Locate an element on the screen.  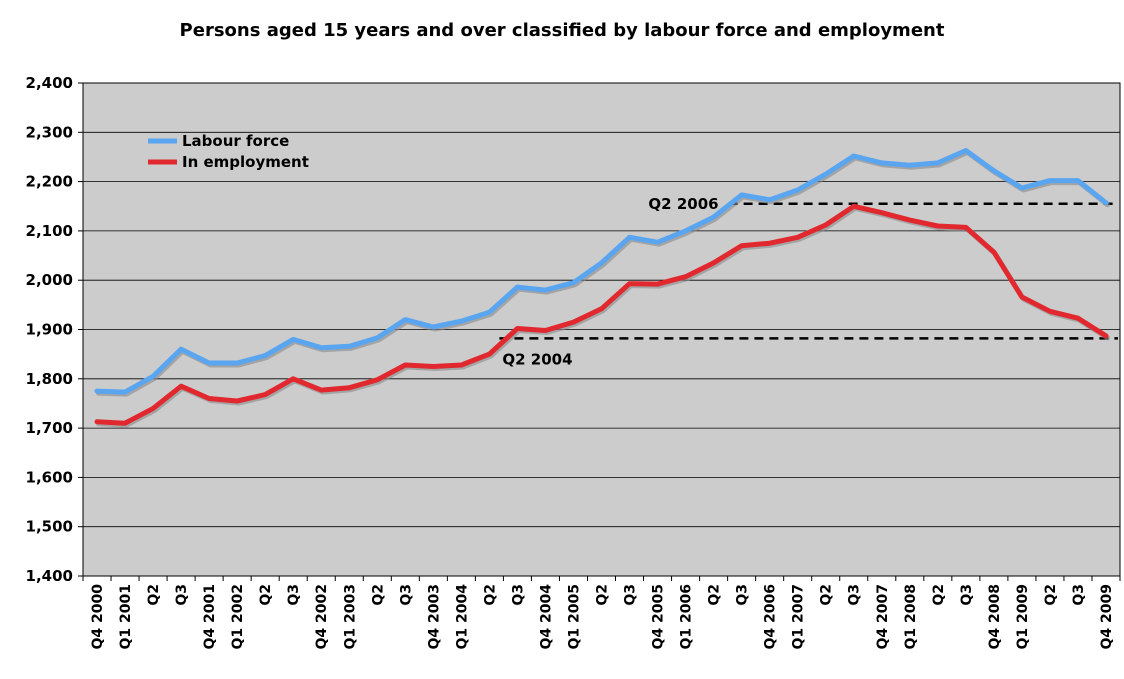
x-tick-label: Q4 2003 is located at coordinates (434, 616).